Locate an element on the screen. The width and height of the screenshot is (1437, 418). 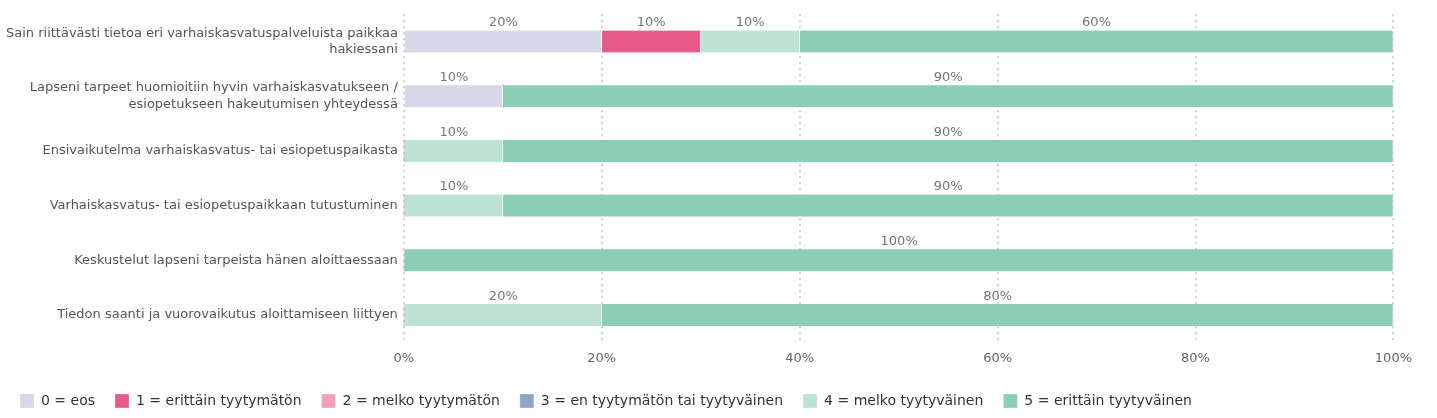
y-tick-label: Tiedon saanti ja vuorovaikutus aloittamiseen liittyen is located at coordinates (227, 314).